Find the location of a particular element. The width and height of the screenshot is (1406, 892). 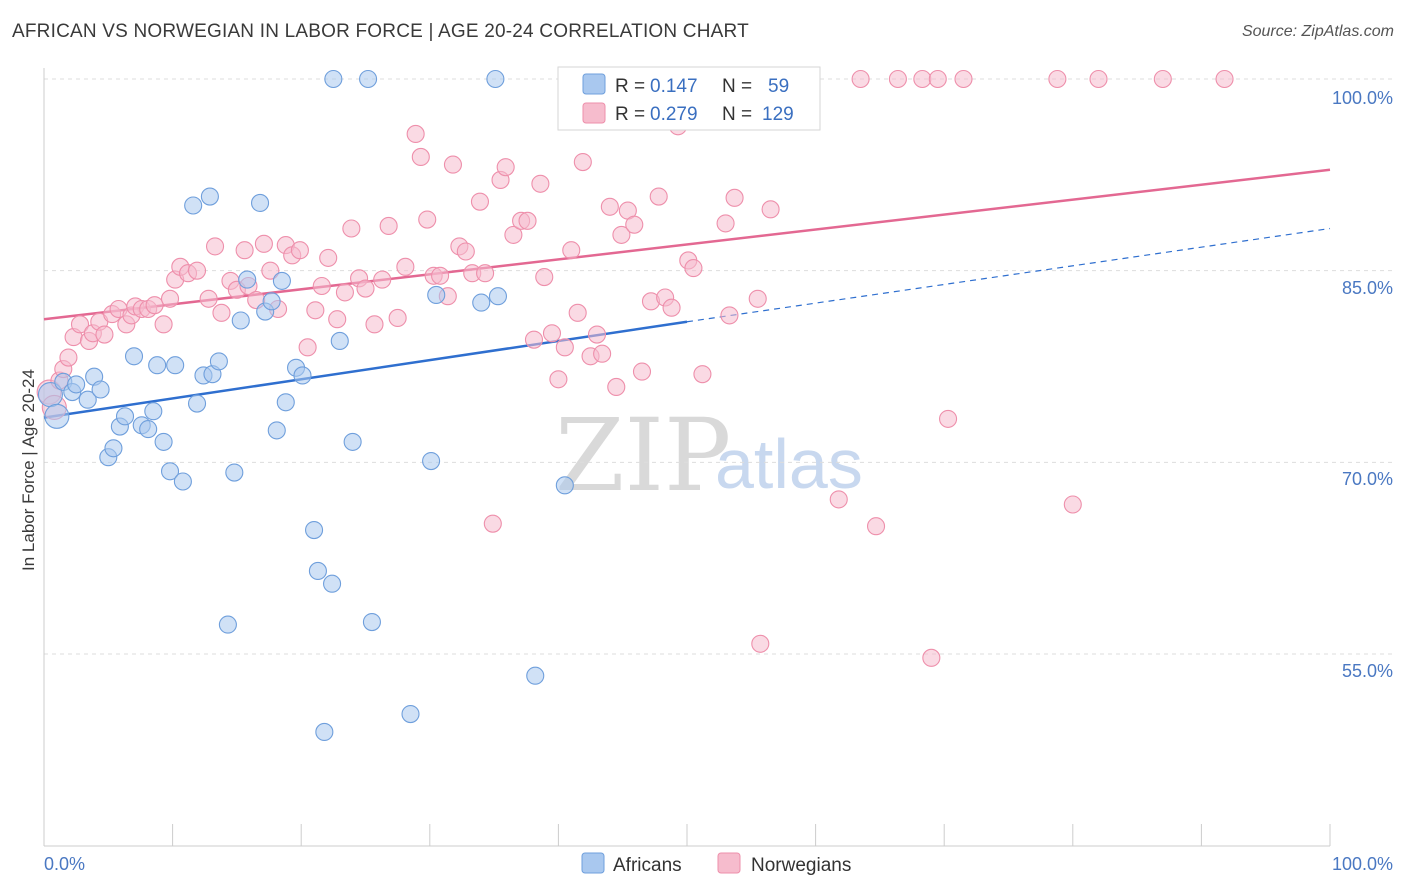

x-tick-label-max: 100.0% is located at coordinates (1362, 864).